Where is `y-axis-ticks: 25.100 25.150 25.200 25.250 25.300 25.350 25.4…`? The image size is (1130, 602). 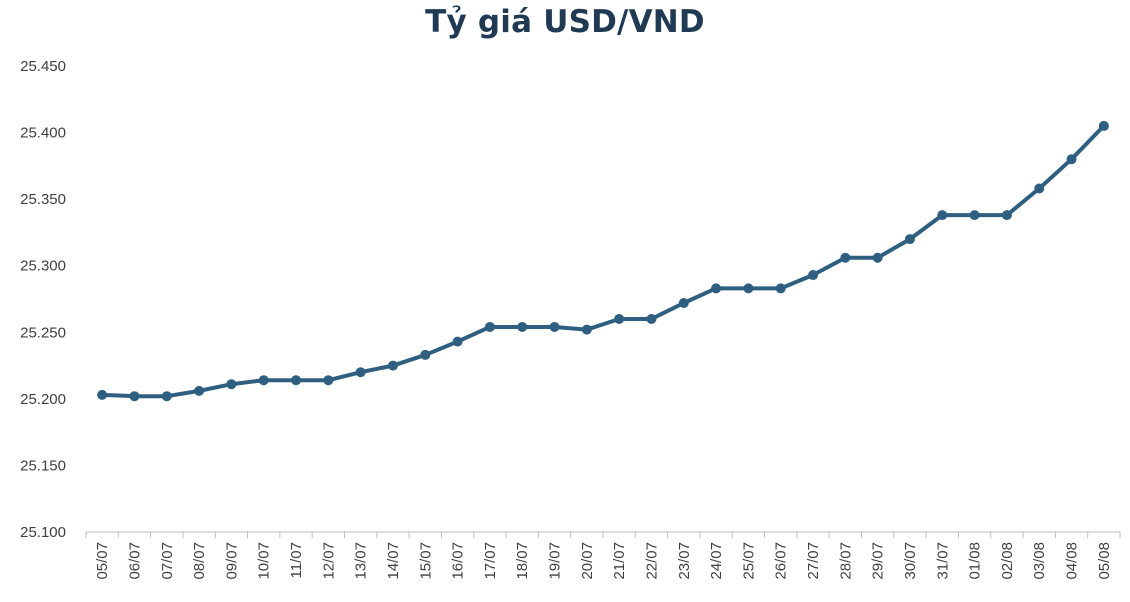 y-axis-ticks: 25.100 25.150 25.200 25.250 25.300 25.350 25.4… is located at coordinates (43, 299).